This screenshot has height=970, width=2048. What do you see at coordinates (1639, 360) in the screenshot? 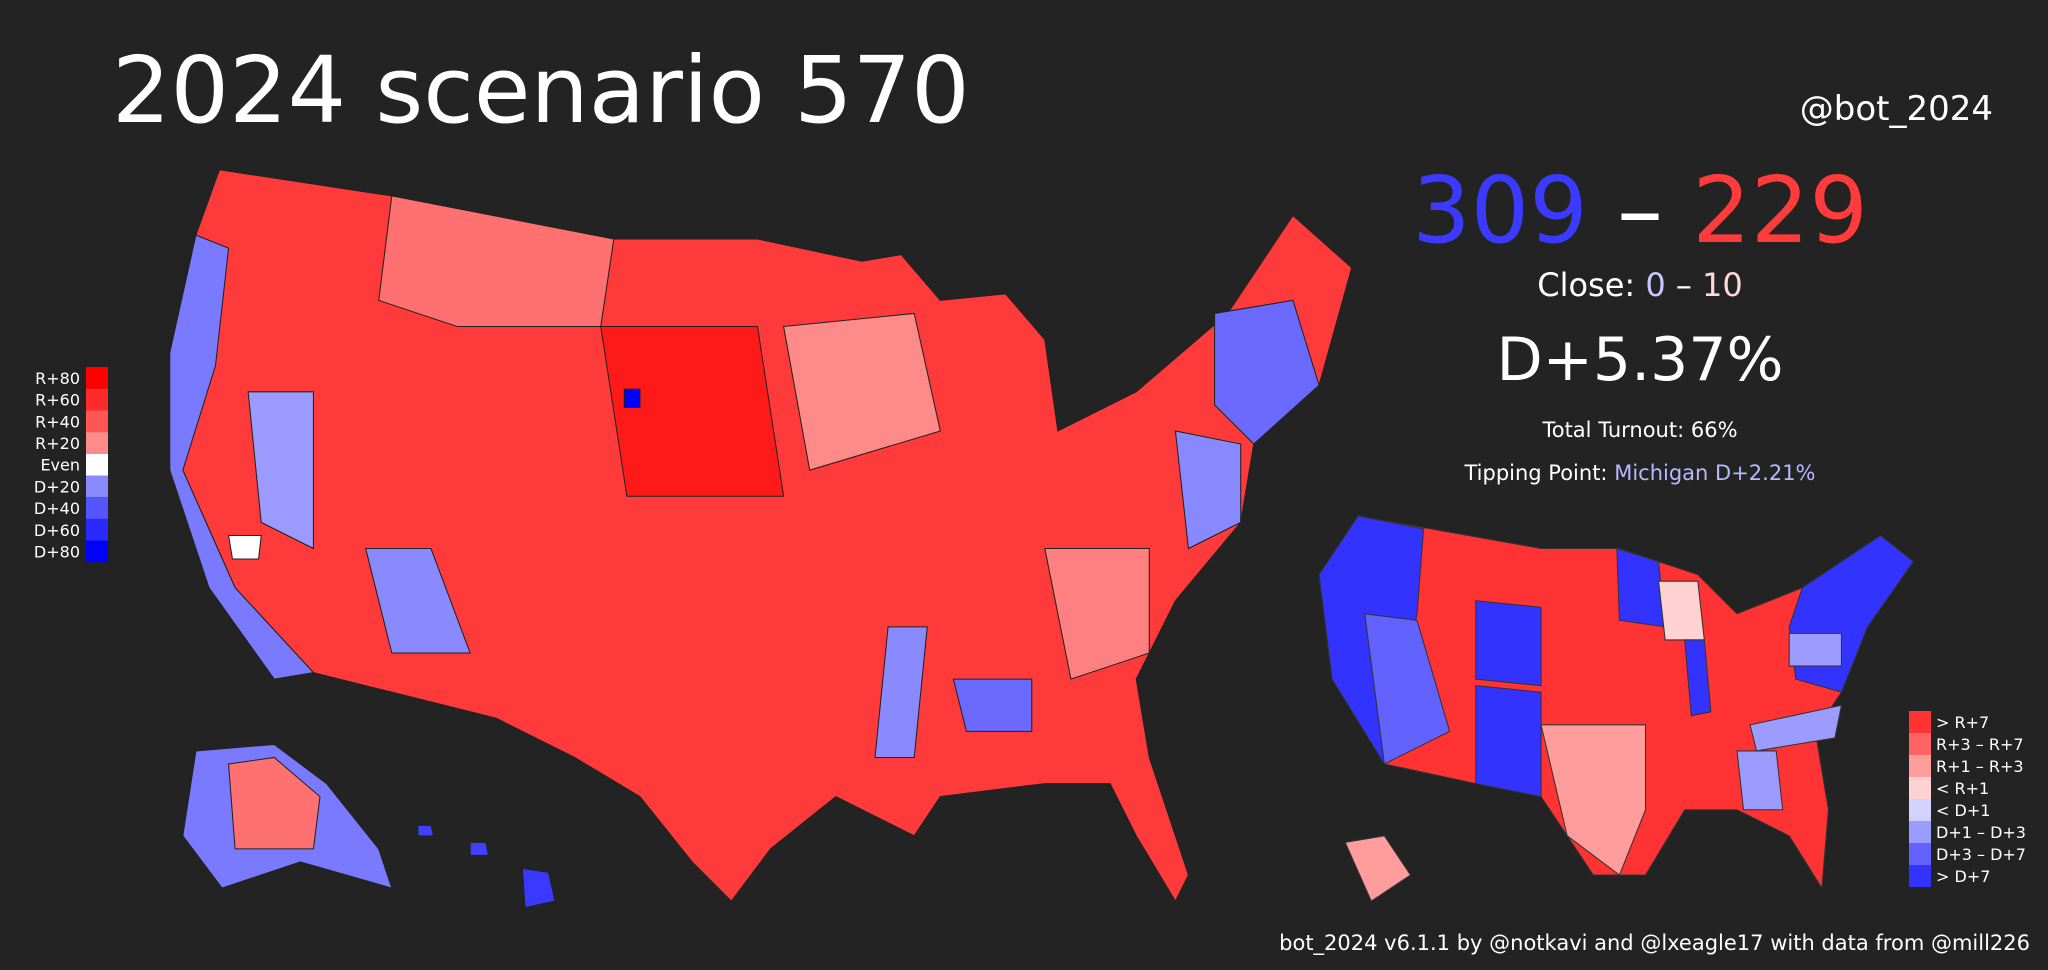
I see `popular-margin: D+5.37%` at bounding box center [1639, 360].